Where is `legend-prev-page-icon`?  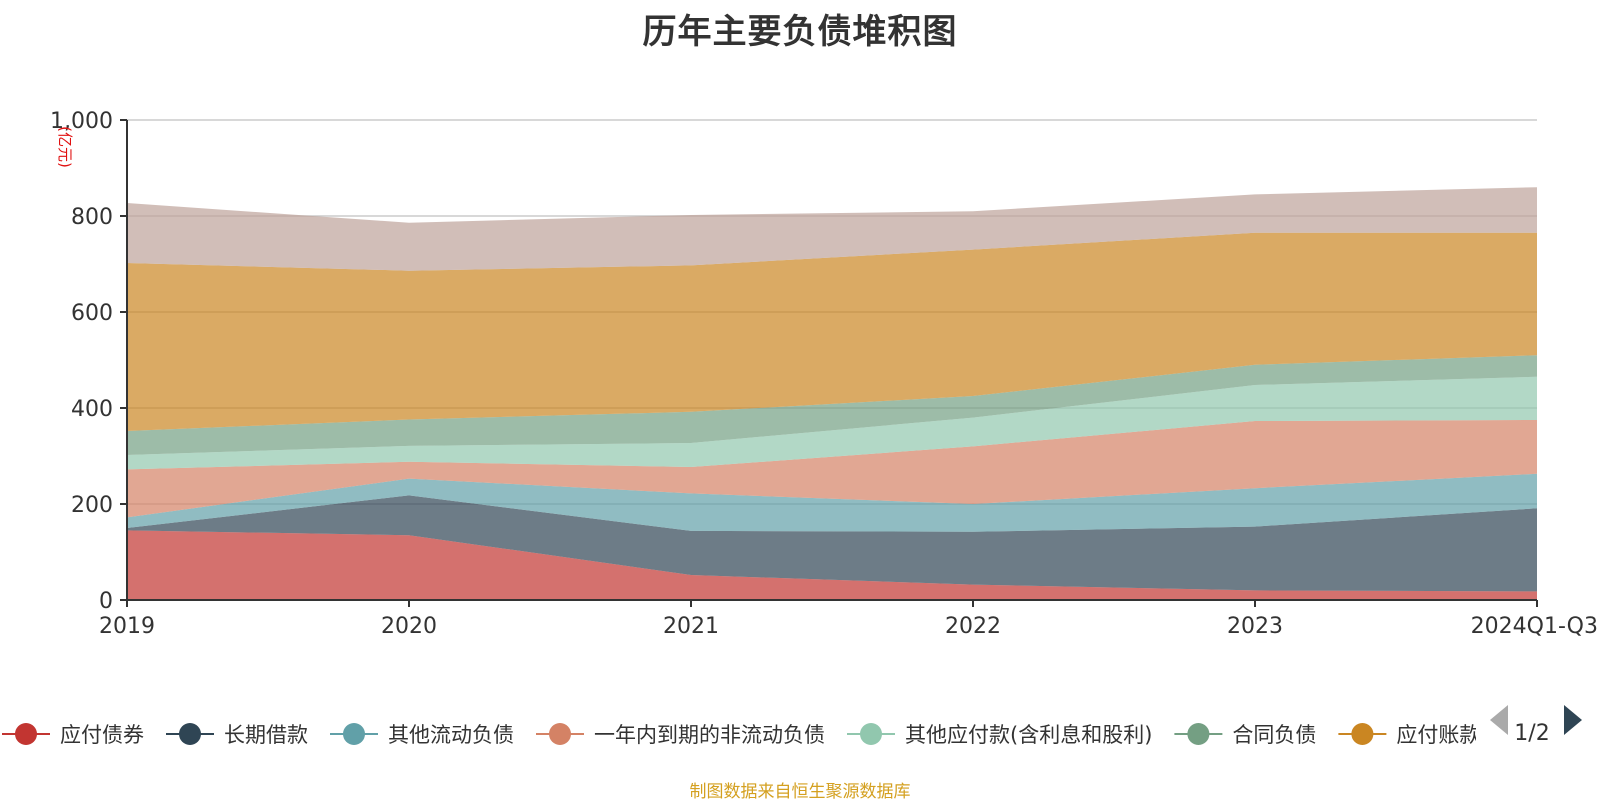
legend-prev-page-icon is located at coordinates (1499, 720).